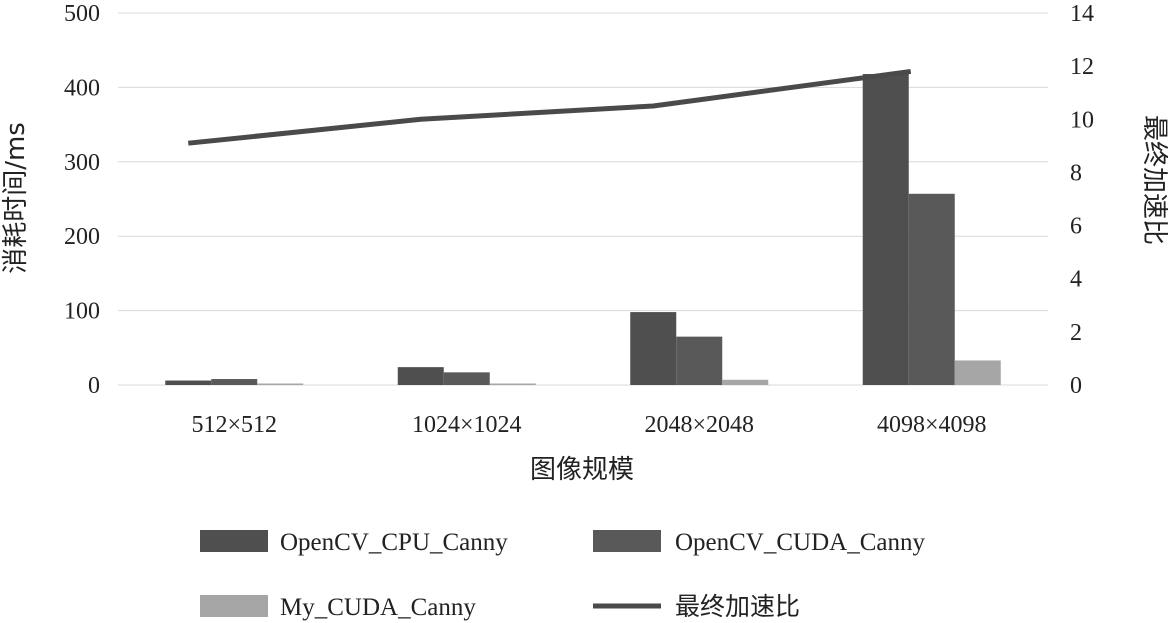 This screenshot has width=1168, height=623. I want to click on legend-label: OpenCV_CPU_Canny, so click(394, 542).